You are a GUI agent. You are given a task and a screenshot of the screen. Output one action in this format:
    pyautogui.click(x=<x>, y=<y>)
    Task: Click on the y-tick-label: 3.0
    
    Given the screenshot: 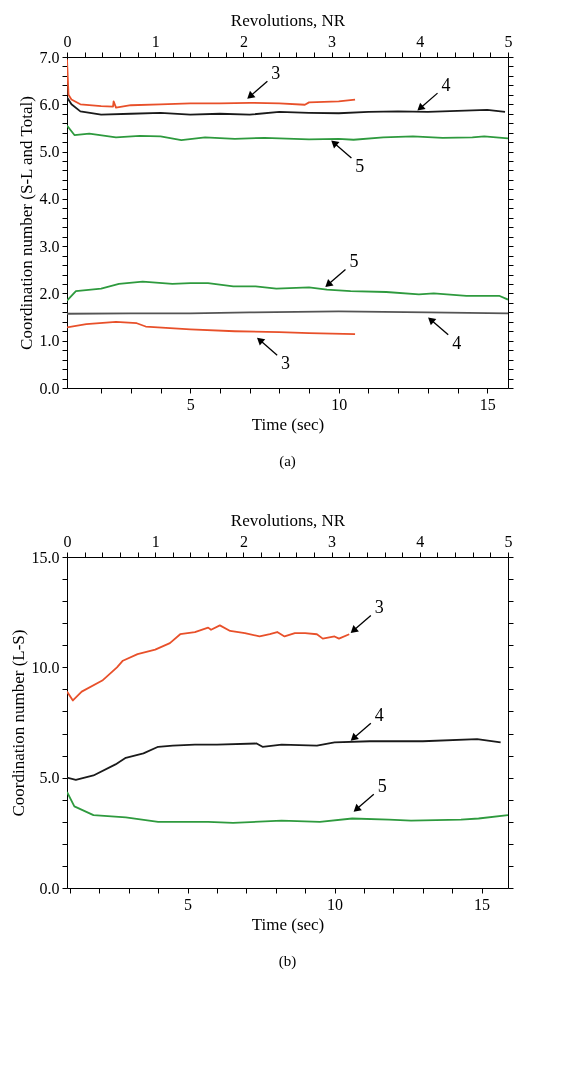 What is the action you would take?
    pyautogui.click(x=49, y=246)
    